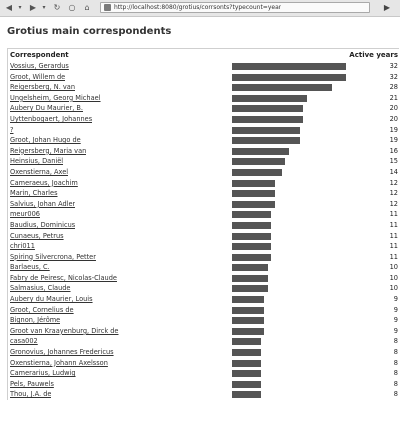 The height and width of the screenshot is (444, 400). Describe the element at coordinates (34, 193) in the screenshot. I see `correspondent-link: Marin, Charles` at that location.